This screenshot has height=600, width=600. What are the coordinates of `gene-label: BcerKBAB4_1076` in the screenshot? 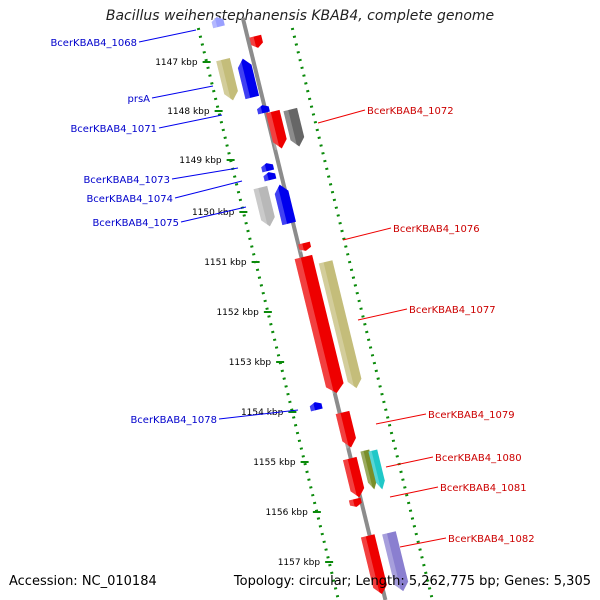 It's located at (436, 229).